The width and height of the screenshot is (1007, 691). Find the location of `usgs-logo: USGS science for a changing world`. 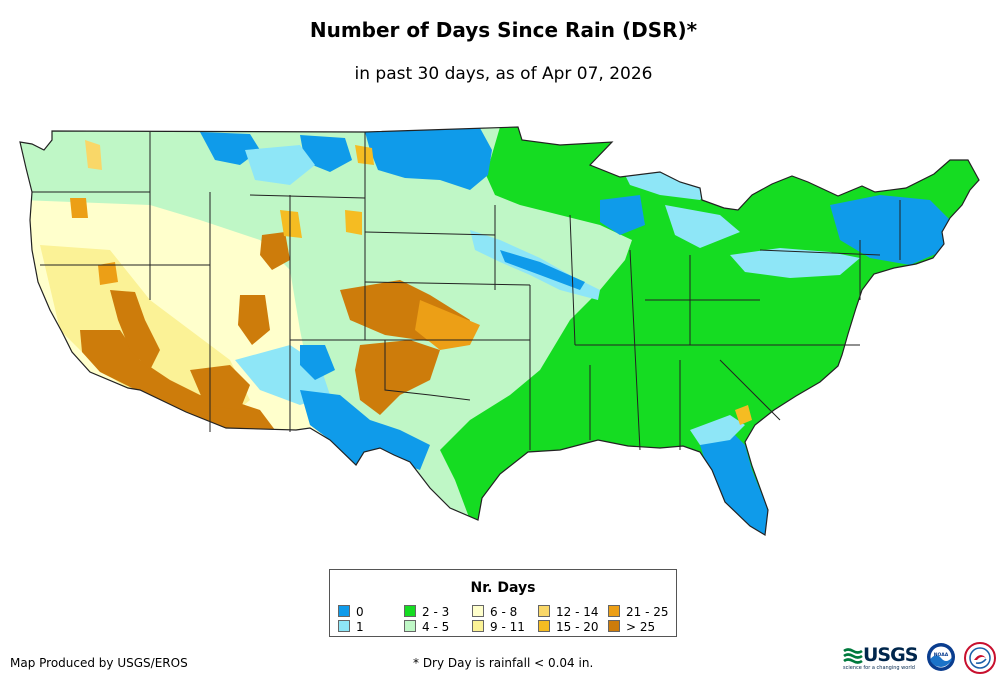

usgs-logo: USGS science for a changing world is located at coordinates (882, 658).